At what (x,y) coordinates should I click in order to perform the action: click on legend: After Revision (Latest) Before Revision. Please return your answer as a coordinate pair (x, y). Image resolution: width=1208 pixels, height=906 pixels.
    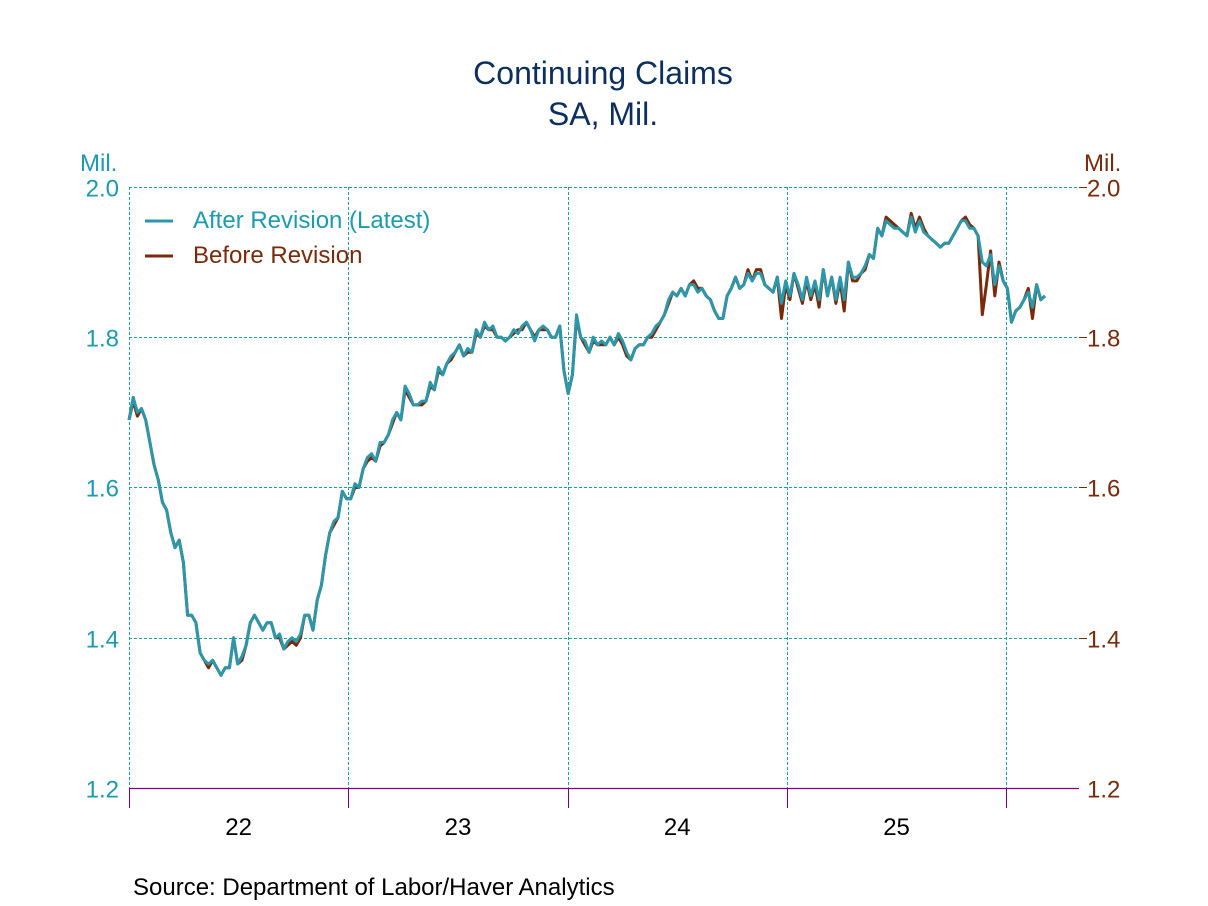
    Looking at the image, I should click on (287, 238).